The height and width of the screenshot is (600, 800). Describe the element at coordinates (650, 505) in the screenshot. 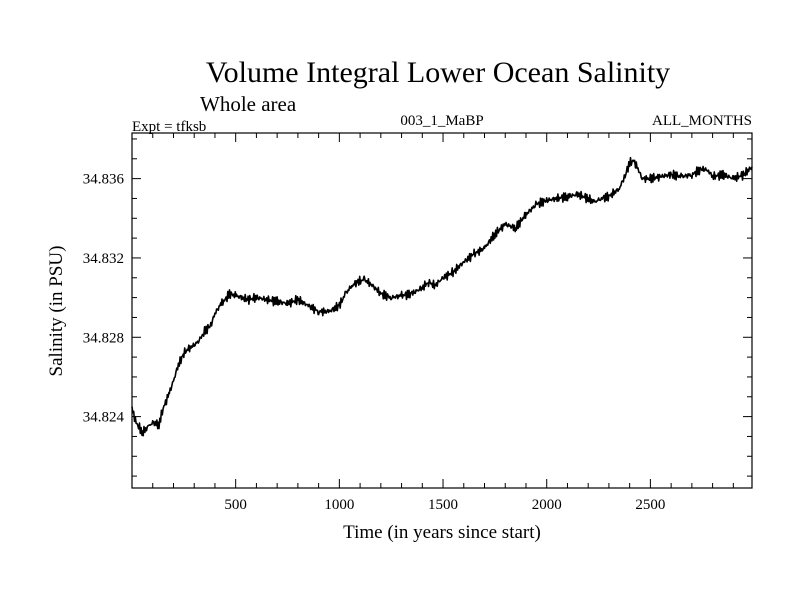

I see `x-tick-label: 2500` at that location.